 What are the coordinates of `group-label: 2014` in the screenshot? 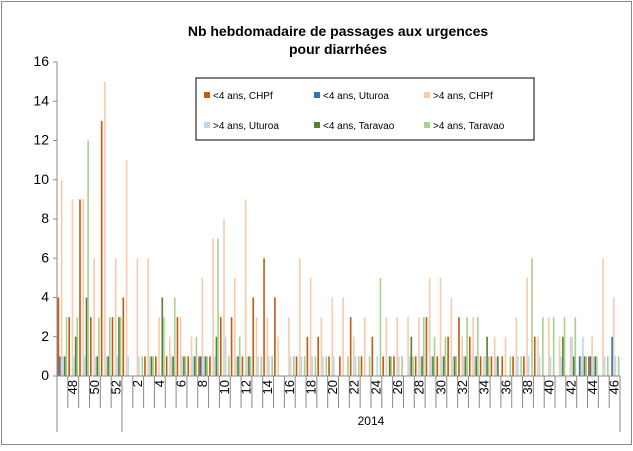 It's located at (371, 421).